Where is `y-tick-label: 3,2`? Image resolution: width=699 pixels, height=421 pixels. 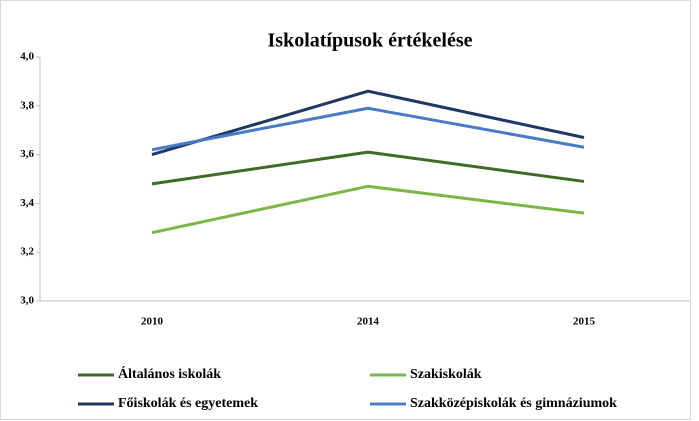
y-tick-label: 3,2 is located at coordinates (27, 252).